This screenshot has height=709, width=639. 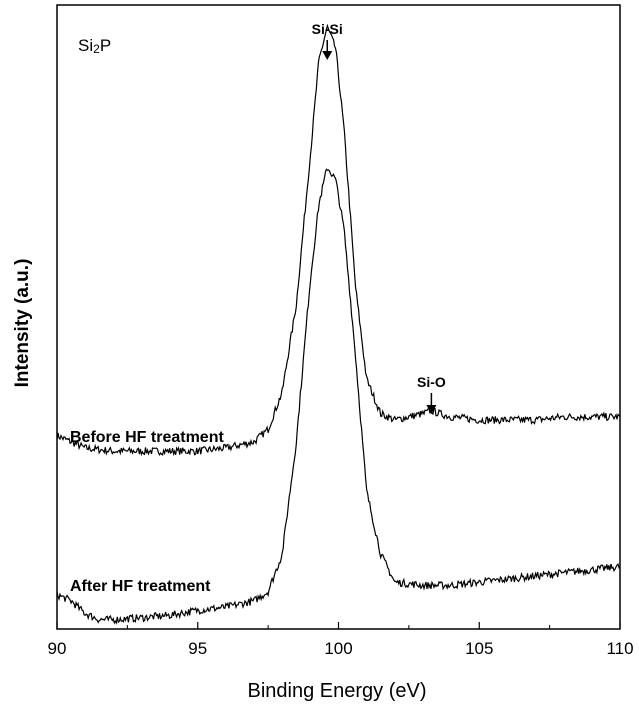 What do you see at coordinates (94, 46) in the screenshot?
I see `sample-label: Si2P` at bounding box center [94, 46].